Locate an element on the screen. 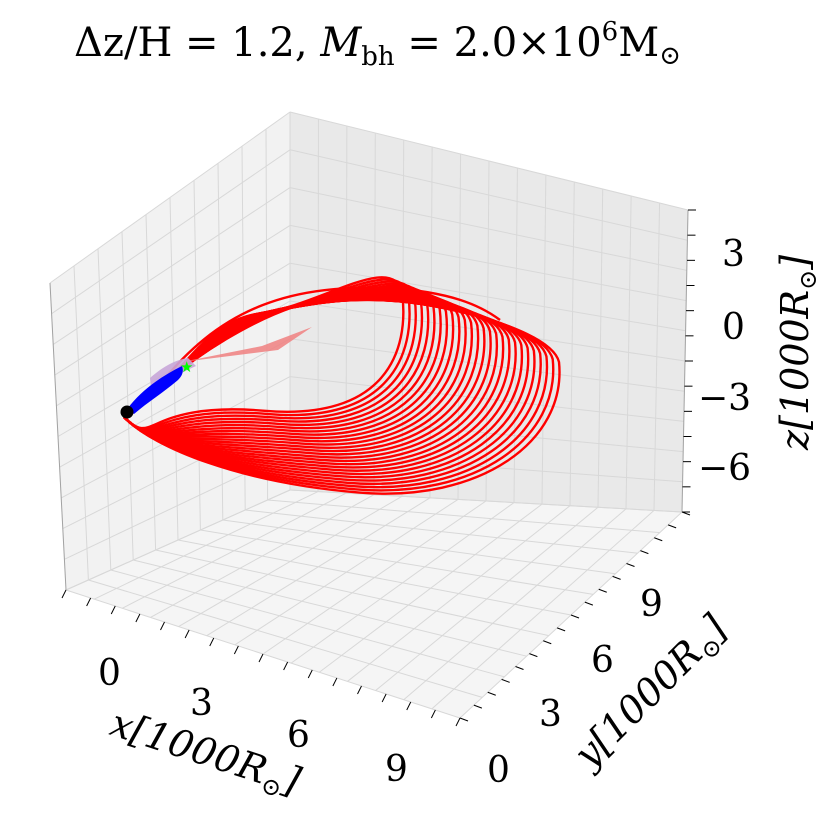 The image size is (830, 814). x-axis-text: x[1000R is located at coordinates (188, 747).